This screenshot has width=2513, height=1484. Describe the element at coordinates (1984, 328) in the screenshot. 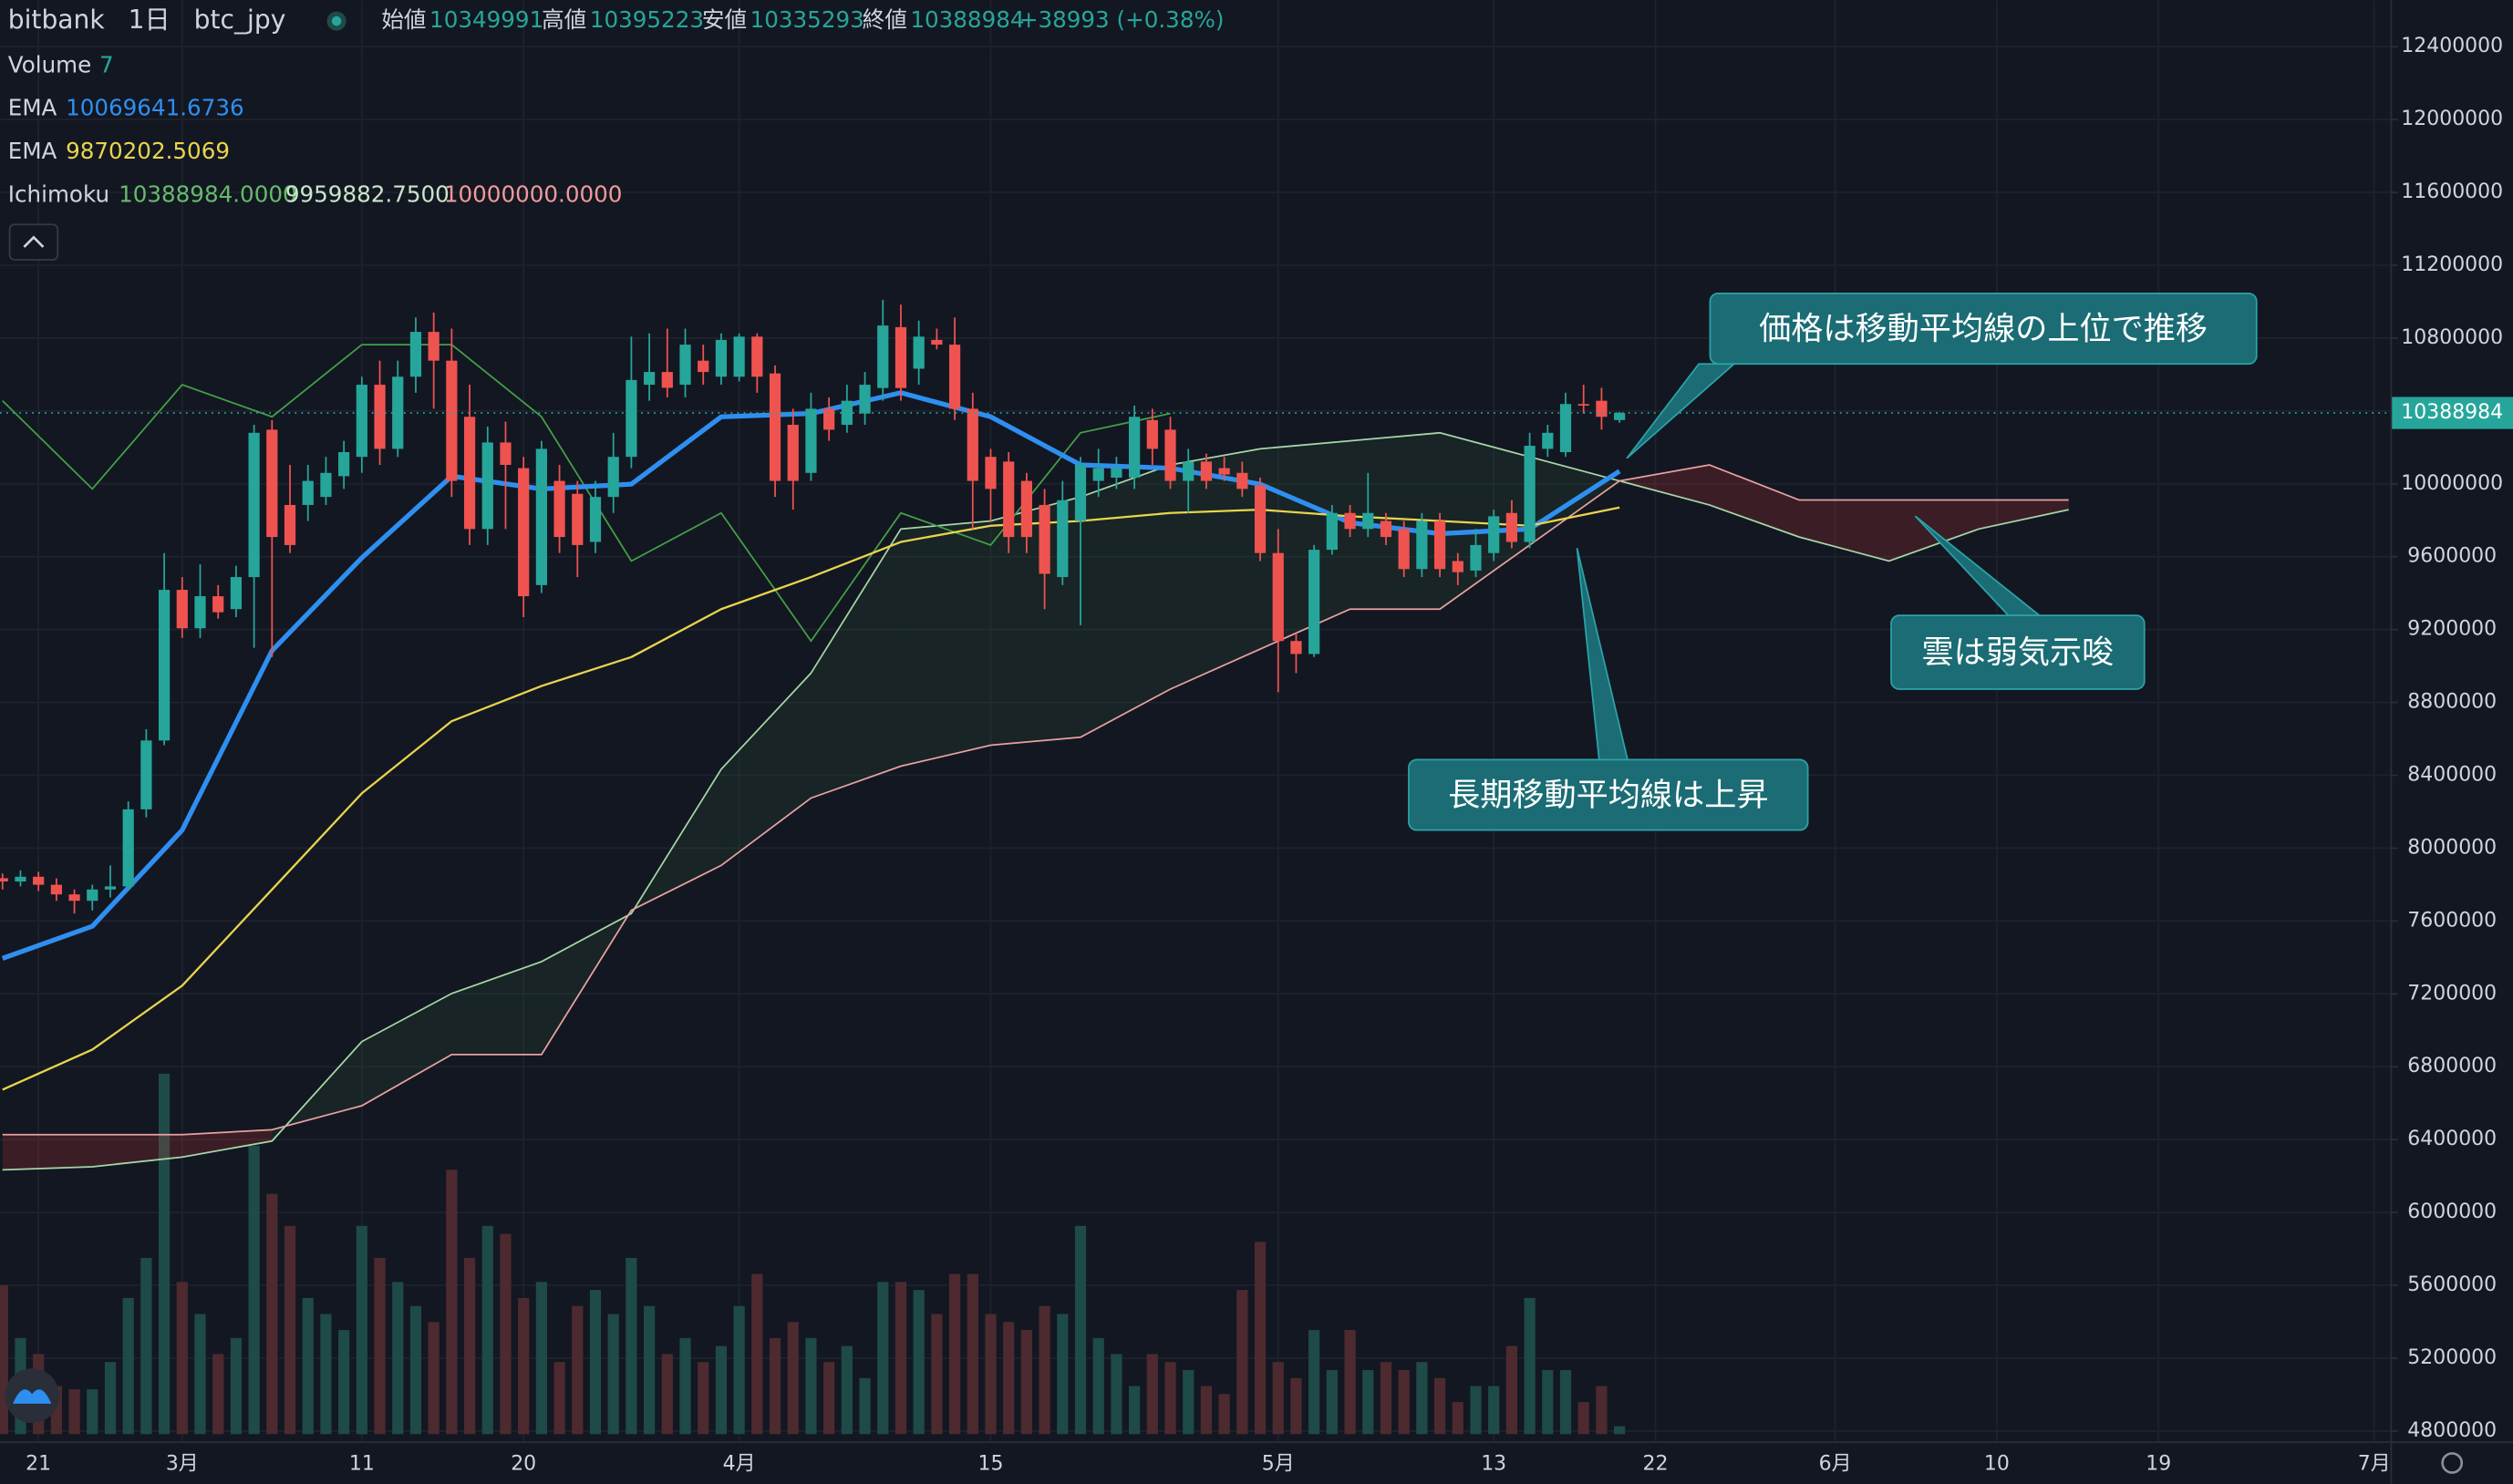

I see `callout-text: 価格は移動平均線の上位で推移` at that location.